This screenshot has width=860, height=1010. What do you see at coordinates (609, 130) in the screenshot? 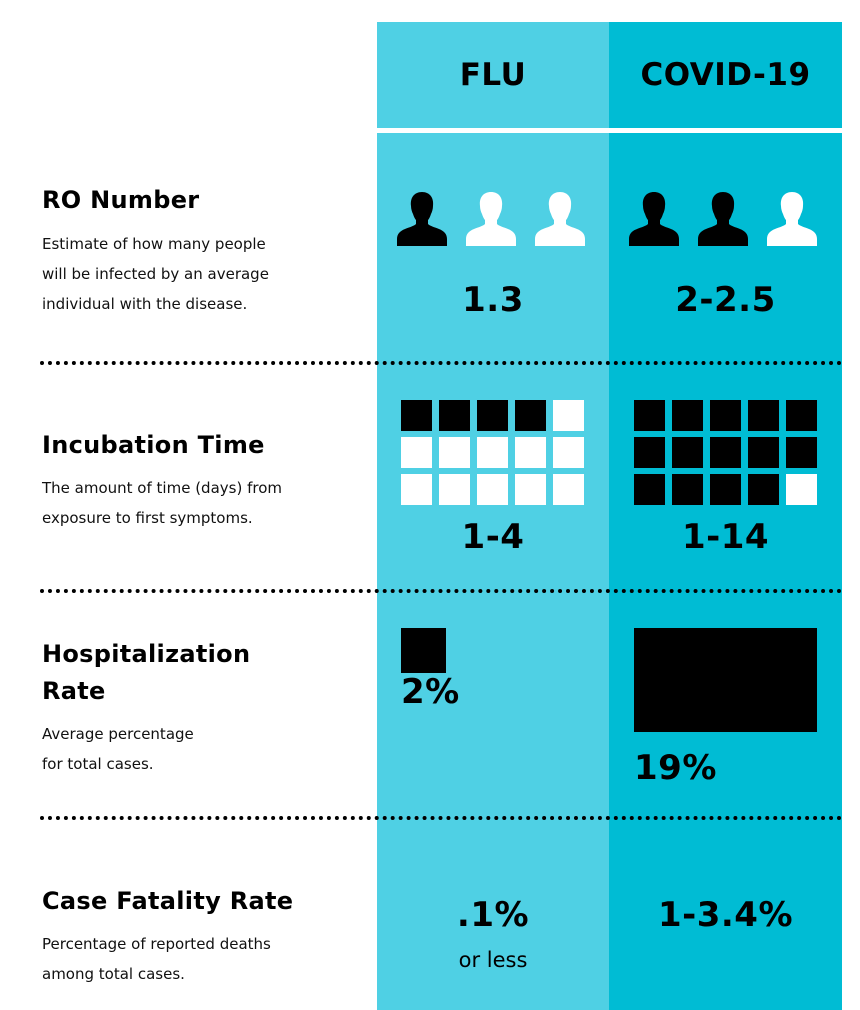
I see `header-divider` at bounding box center [609, 130].